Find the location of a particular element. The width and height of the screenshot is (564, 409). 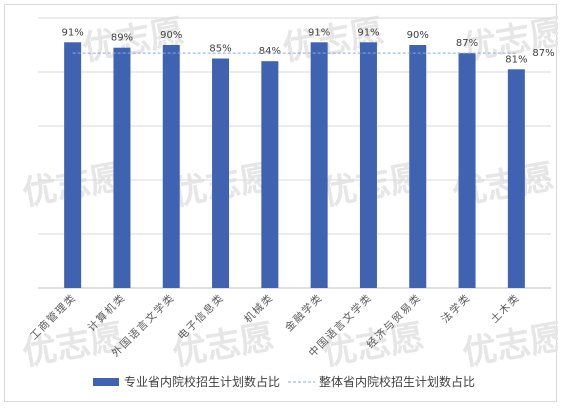

data-label: 89% is located at coordinates (122, 38).